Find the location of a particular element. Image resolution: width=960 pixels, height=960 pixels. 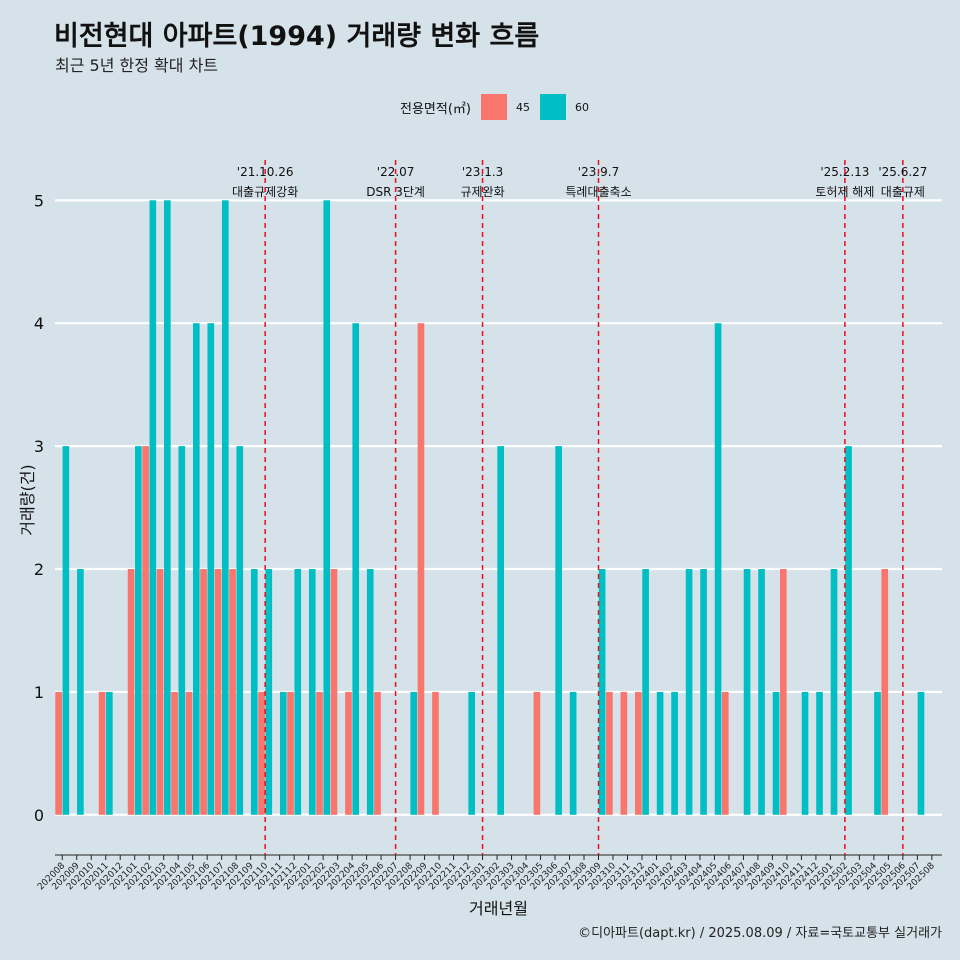

annotation-text: 규제완화 is located at coordinates (482, 192).